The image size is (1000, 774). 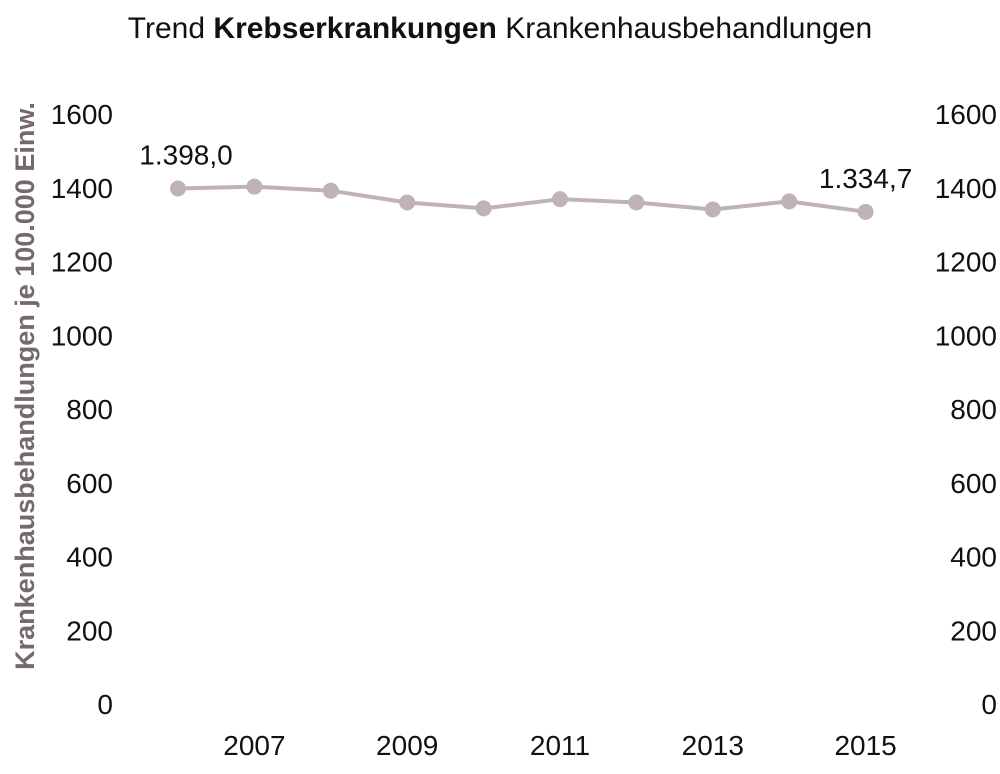 What do you see at coordinates (689, 28) in the screenshot?
I see `title-suffix: Krankenhausbehandlungen` at bounding box center [689, 28].